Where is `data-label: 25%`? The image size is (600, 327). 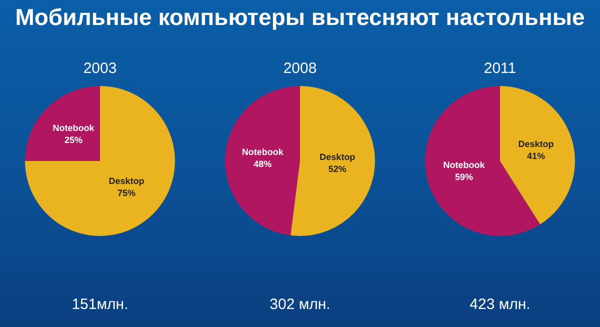 data-label: 25% is located at coordinates (73, 139).